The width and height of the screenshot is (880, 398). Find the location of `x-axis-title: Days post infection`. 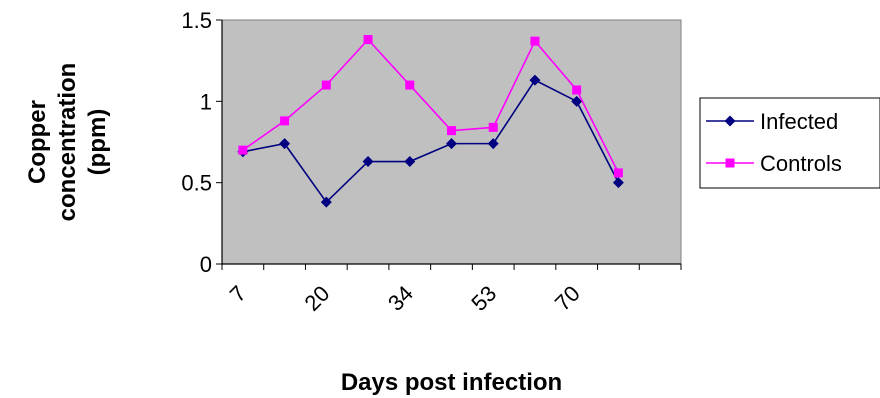

x-axis-title: Days post infection is located at coordinates (451, 382).